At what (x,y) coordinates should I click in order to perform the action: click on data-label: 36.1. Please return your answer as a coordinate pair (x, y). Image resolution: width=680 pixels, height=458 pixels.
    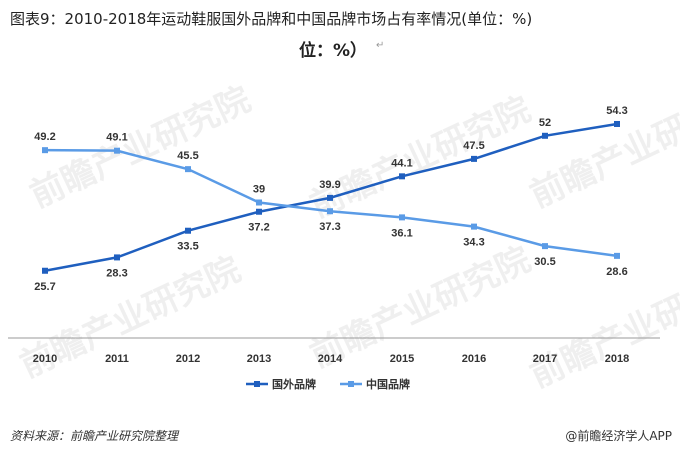
    Looking at the image, I should click on (401, 233).